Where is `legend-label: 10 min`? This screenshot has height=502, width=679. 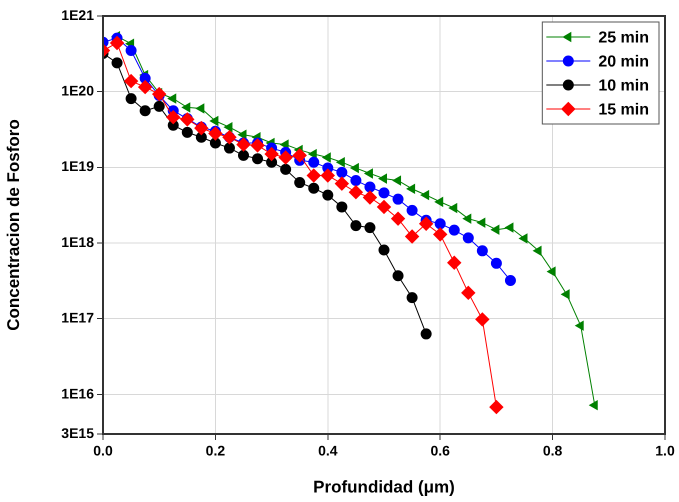 legend-label: 10 min is located at coordinates (623, 85).